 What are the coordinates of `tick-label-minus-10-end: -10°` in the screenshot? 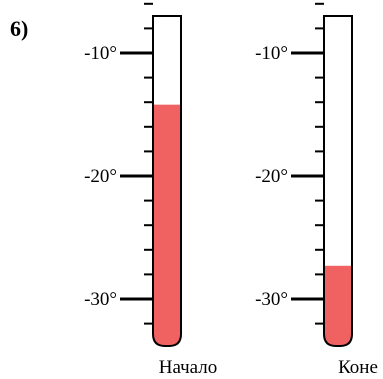 It's located at (271, 53).